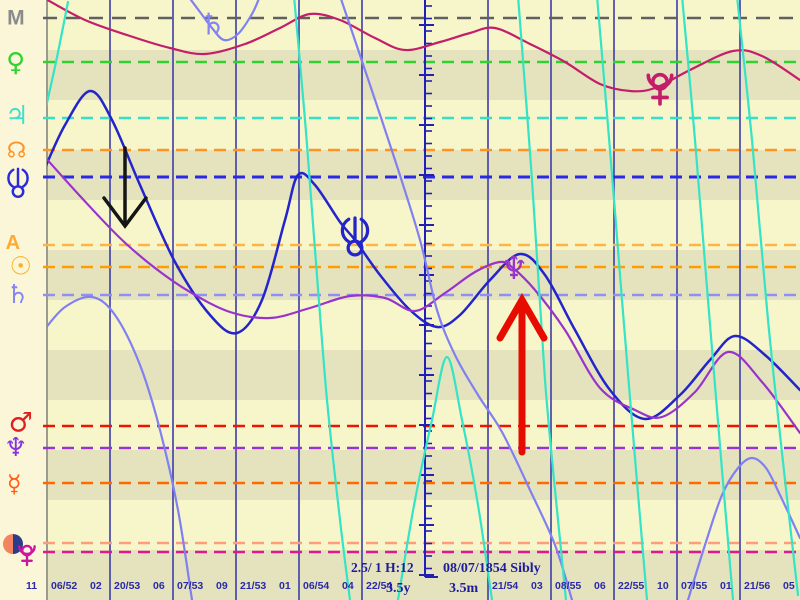  Describe the element at coordinates (21, 266) in the screenshot. I see `sidebar-sun-icon: ☉` at that location.